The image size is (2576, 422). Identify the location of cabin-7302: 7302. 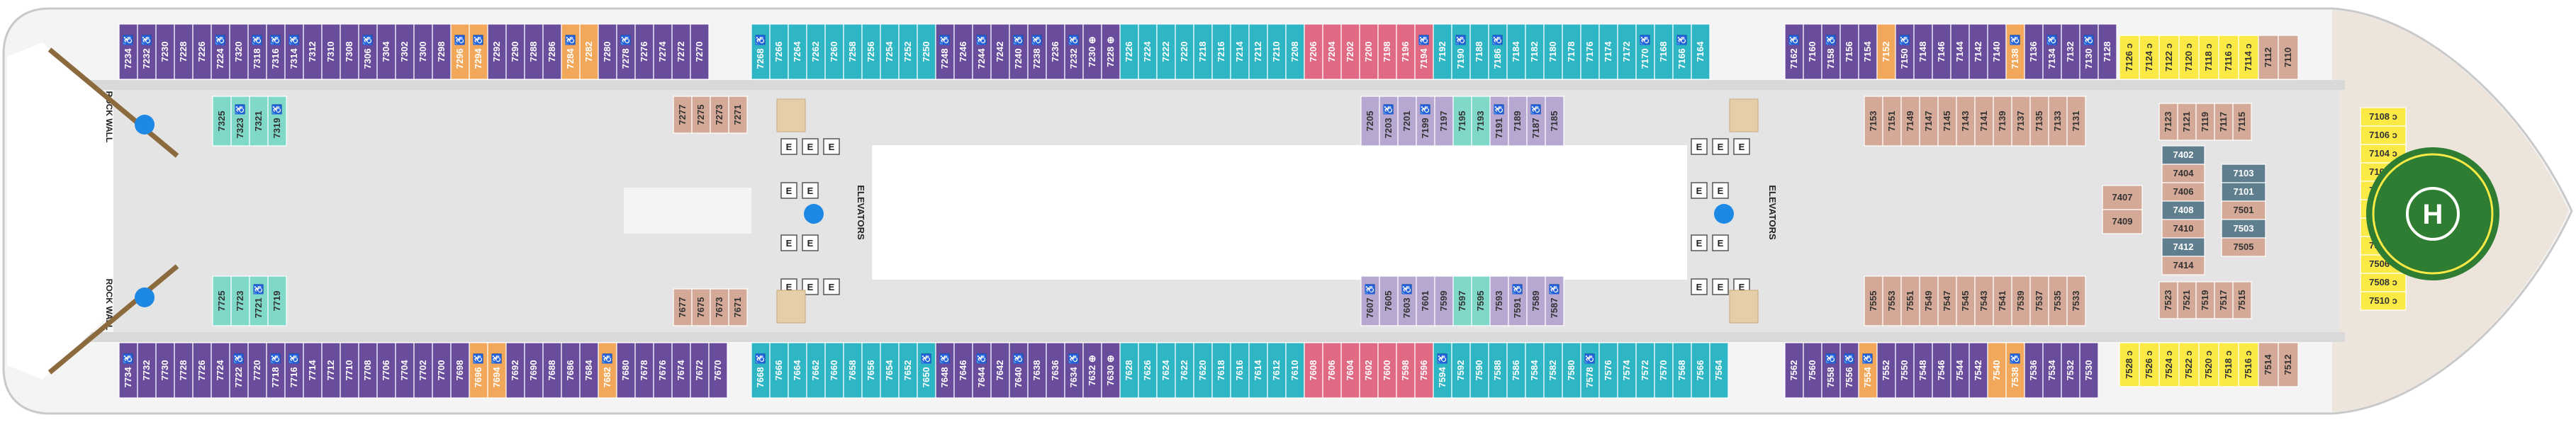
(405, 51).